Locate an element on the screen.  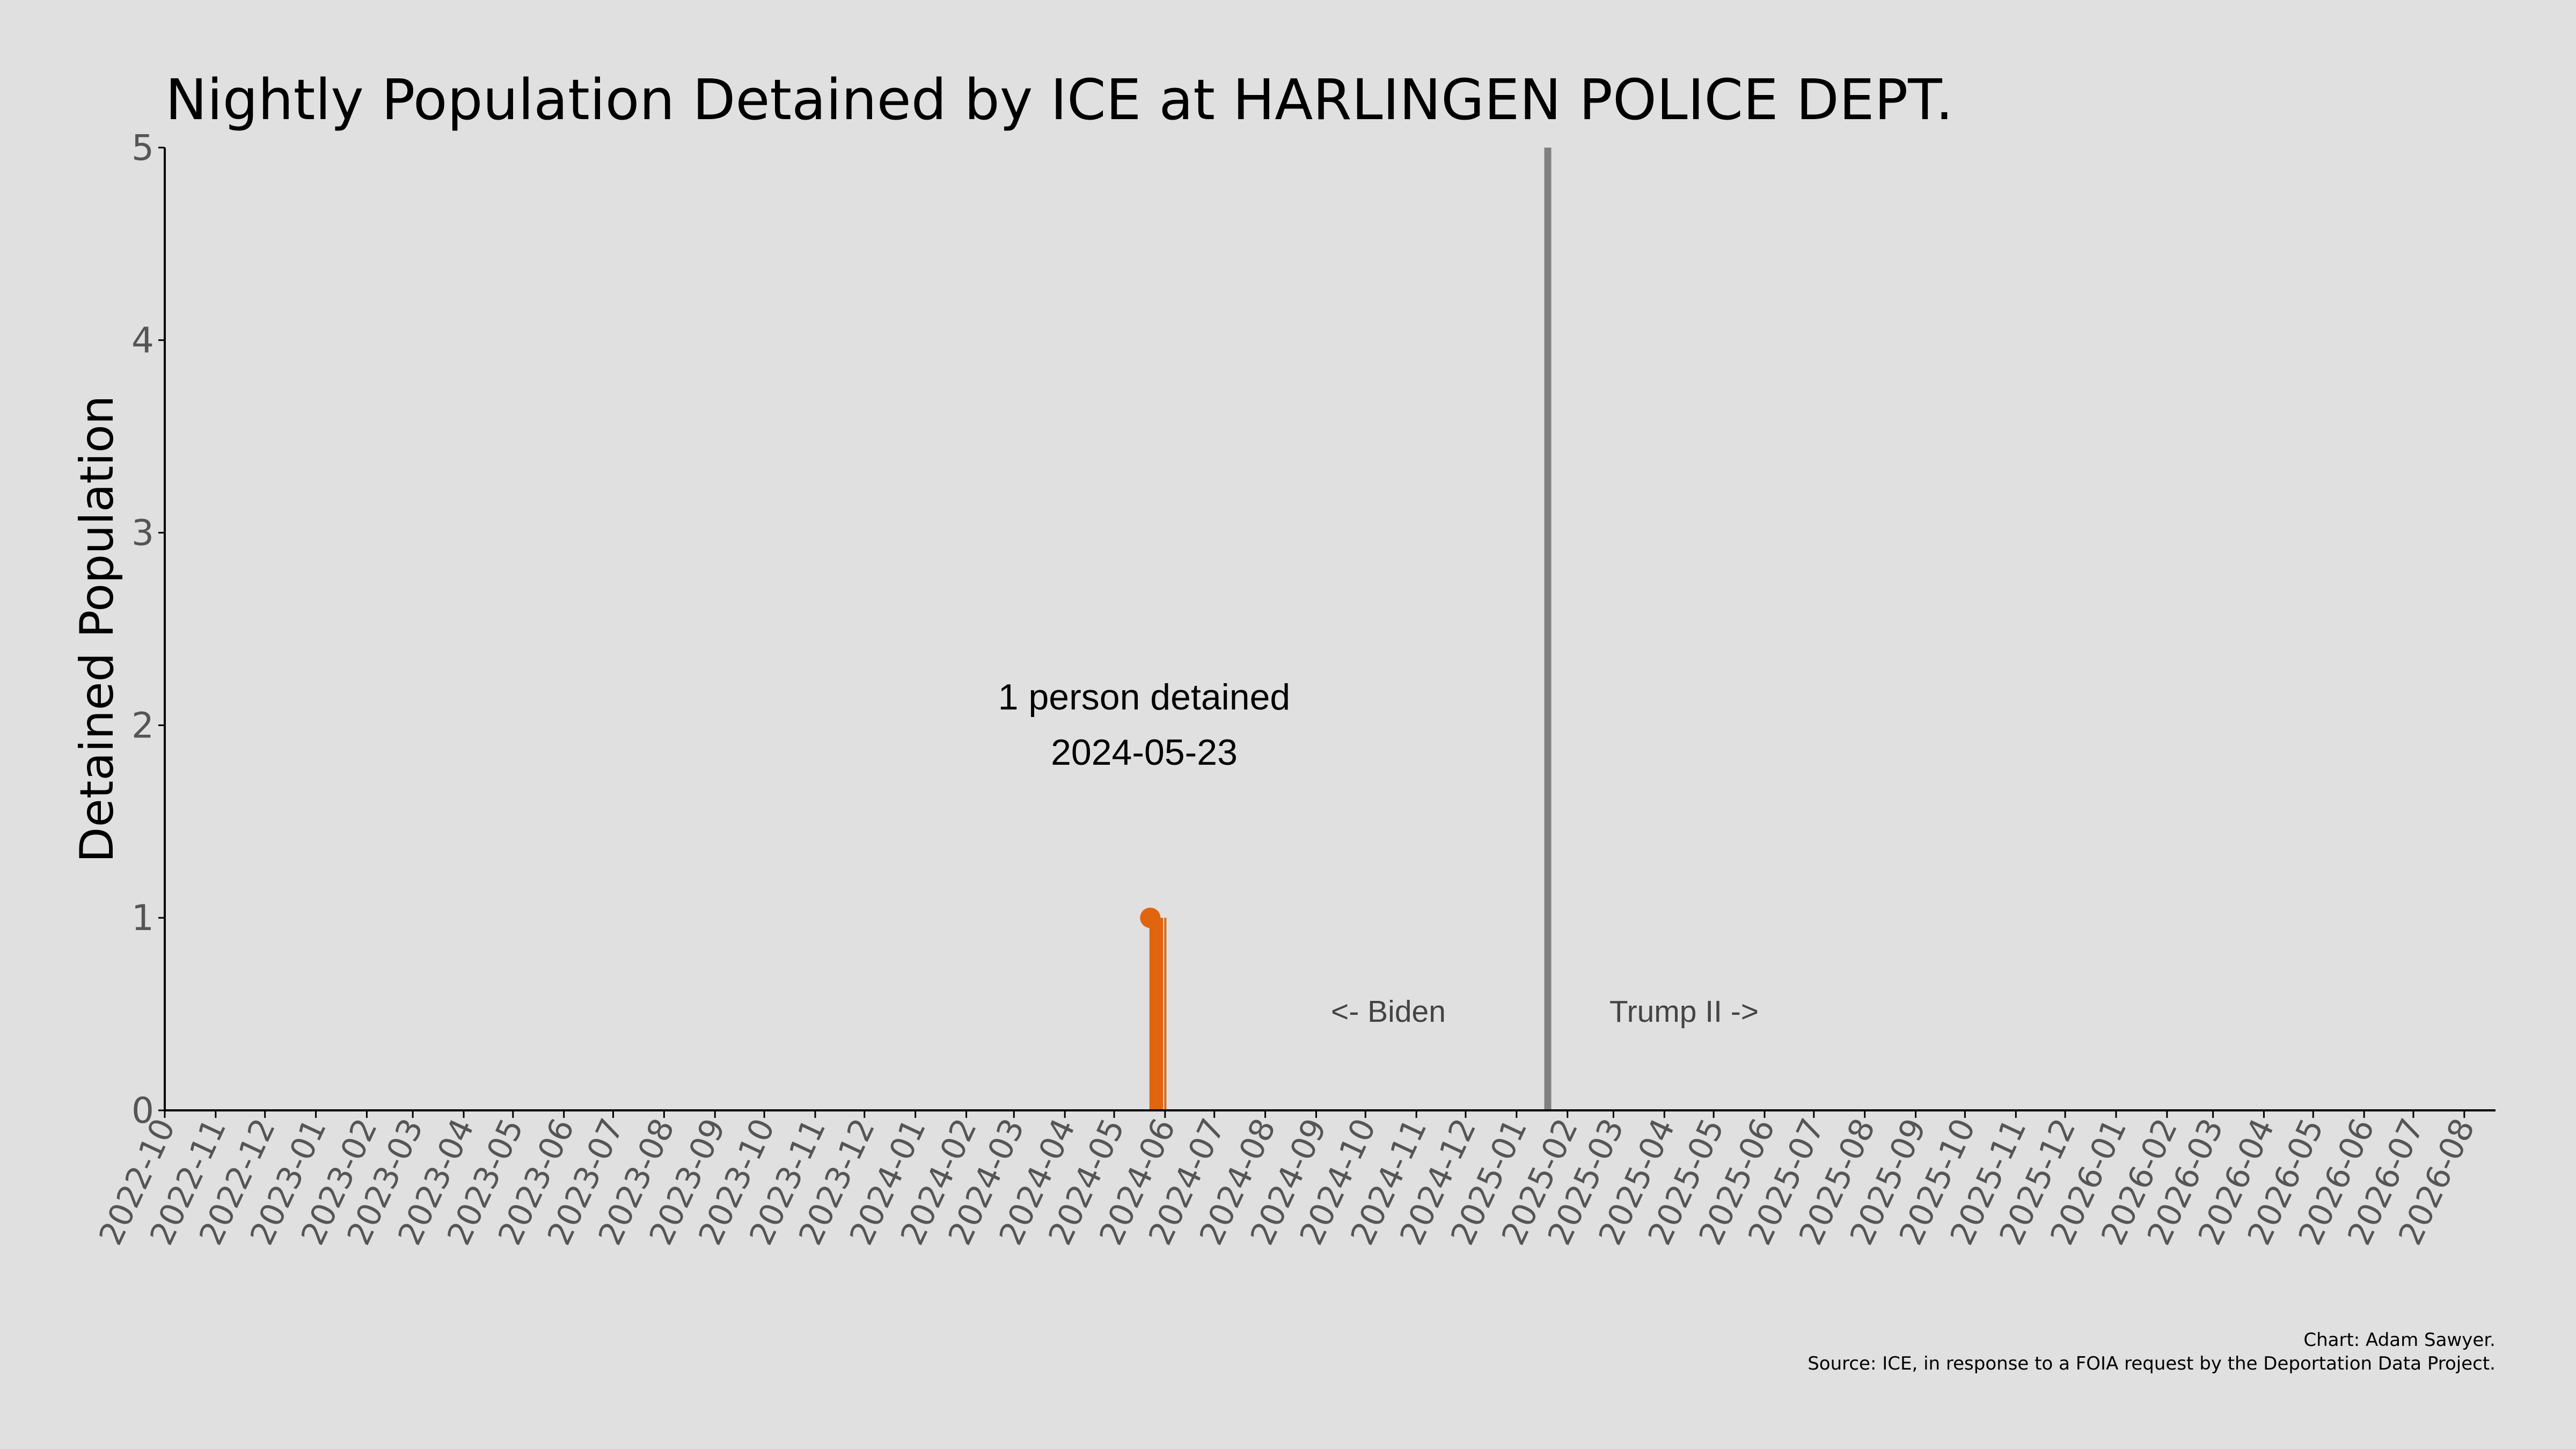
trump-era-label: Trump II -> is located at coordinates (1684, 1011).